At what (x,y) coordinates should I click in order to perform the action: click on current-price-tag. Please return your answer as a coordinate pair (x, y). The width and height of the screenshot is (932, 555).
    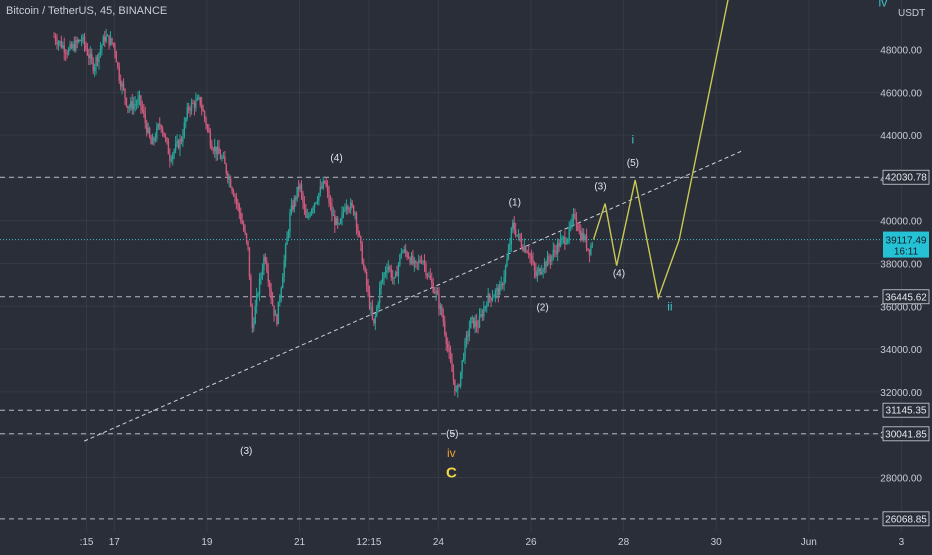
    Looking at the image, I should click on (906, 244).